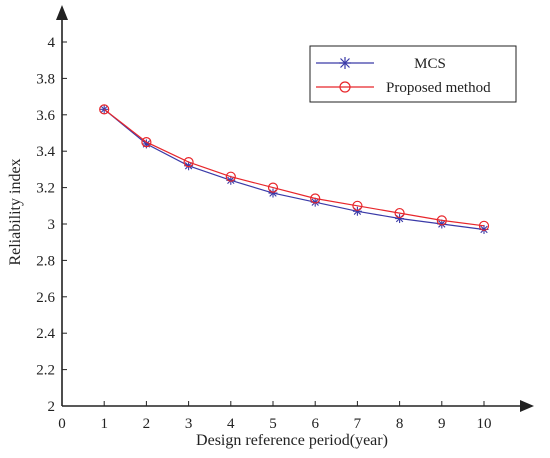  What do you see at coordinates (273, 424) in the screenshot?
I see `x-tick-label: 5` at bounding box center [273, 424].